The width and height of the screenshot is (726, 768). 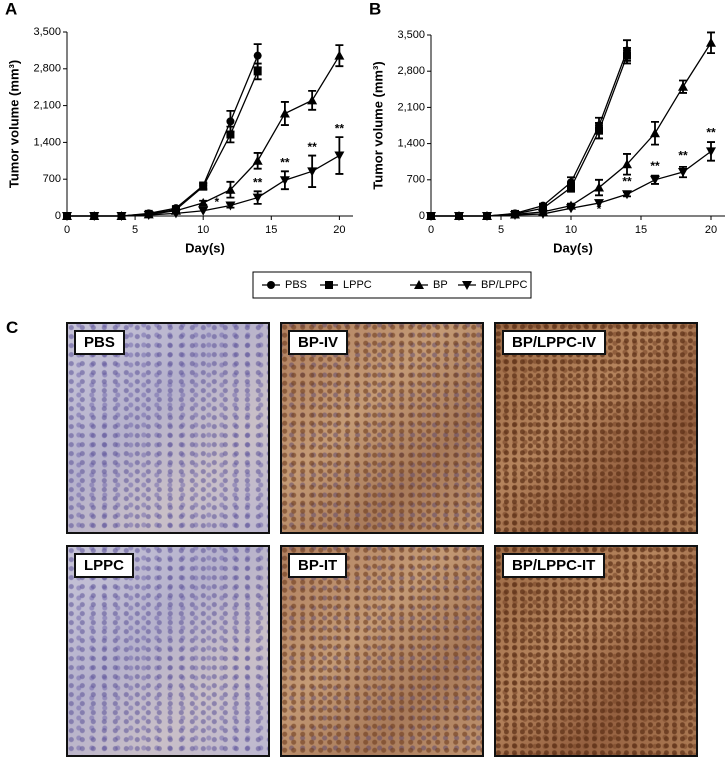 What do you see at coordinates (12, 327) in the screenshot?
I see `panel-letter: C` at bounding box center [12, 327].